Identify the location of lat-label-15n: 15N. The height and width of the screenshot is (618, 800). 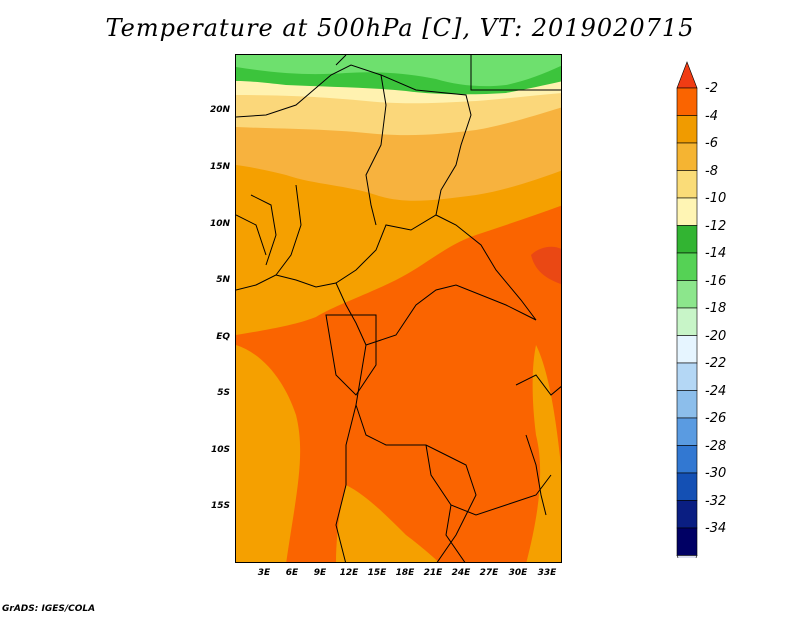
(219, 167).